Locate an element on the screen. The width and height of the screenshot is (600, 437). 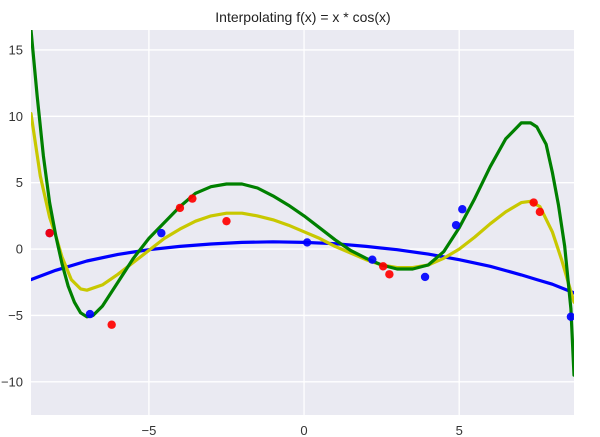
y-tick-label: 15 is located at coordinates (16, 49).